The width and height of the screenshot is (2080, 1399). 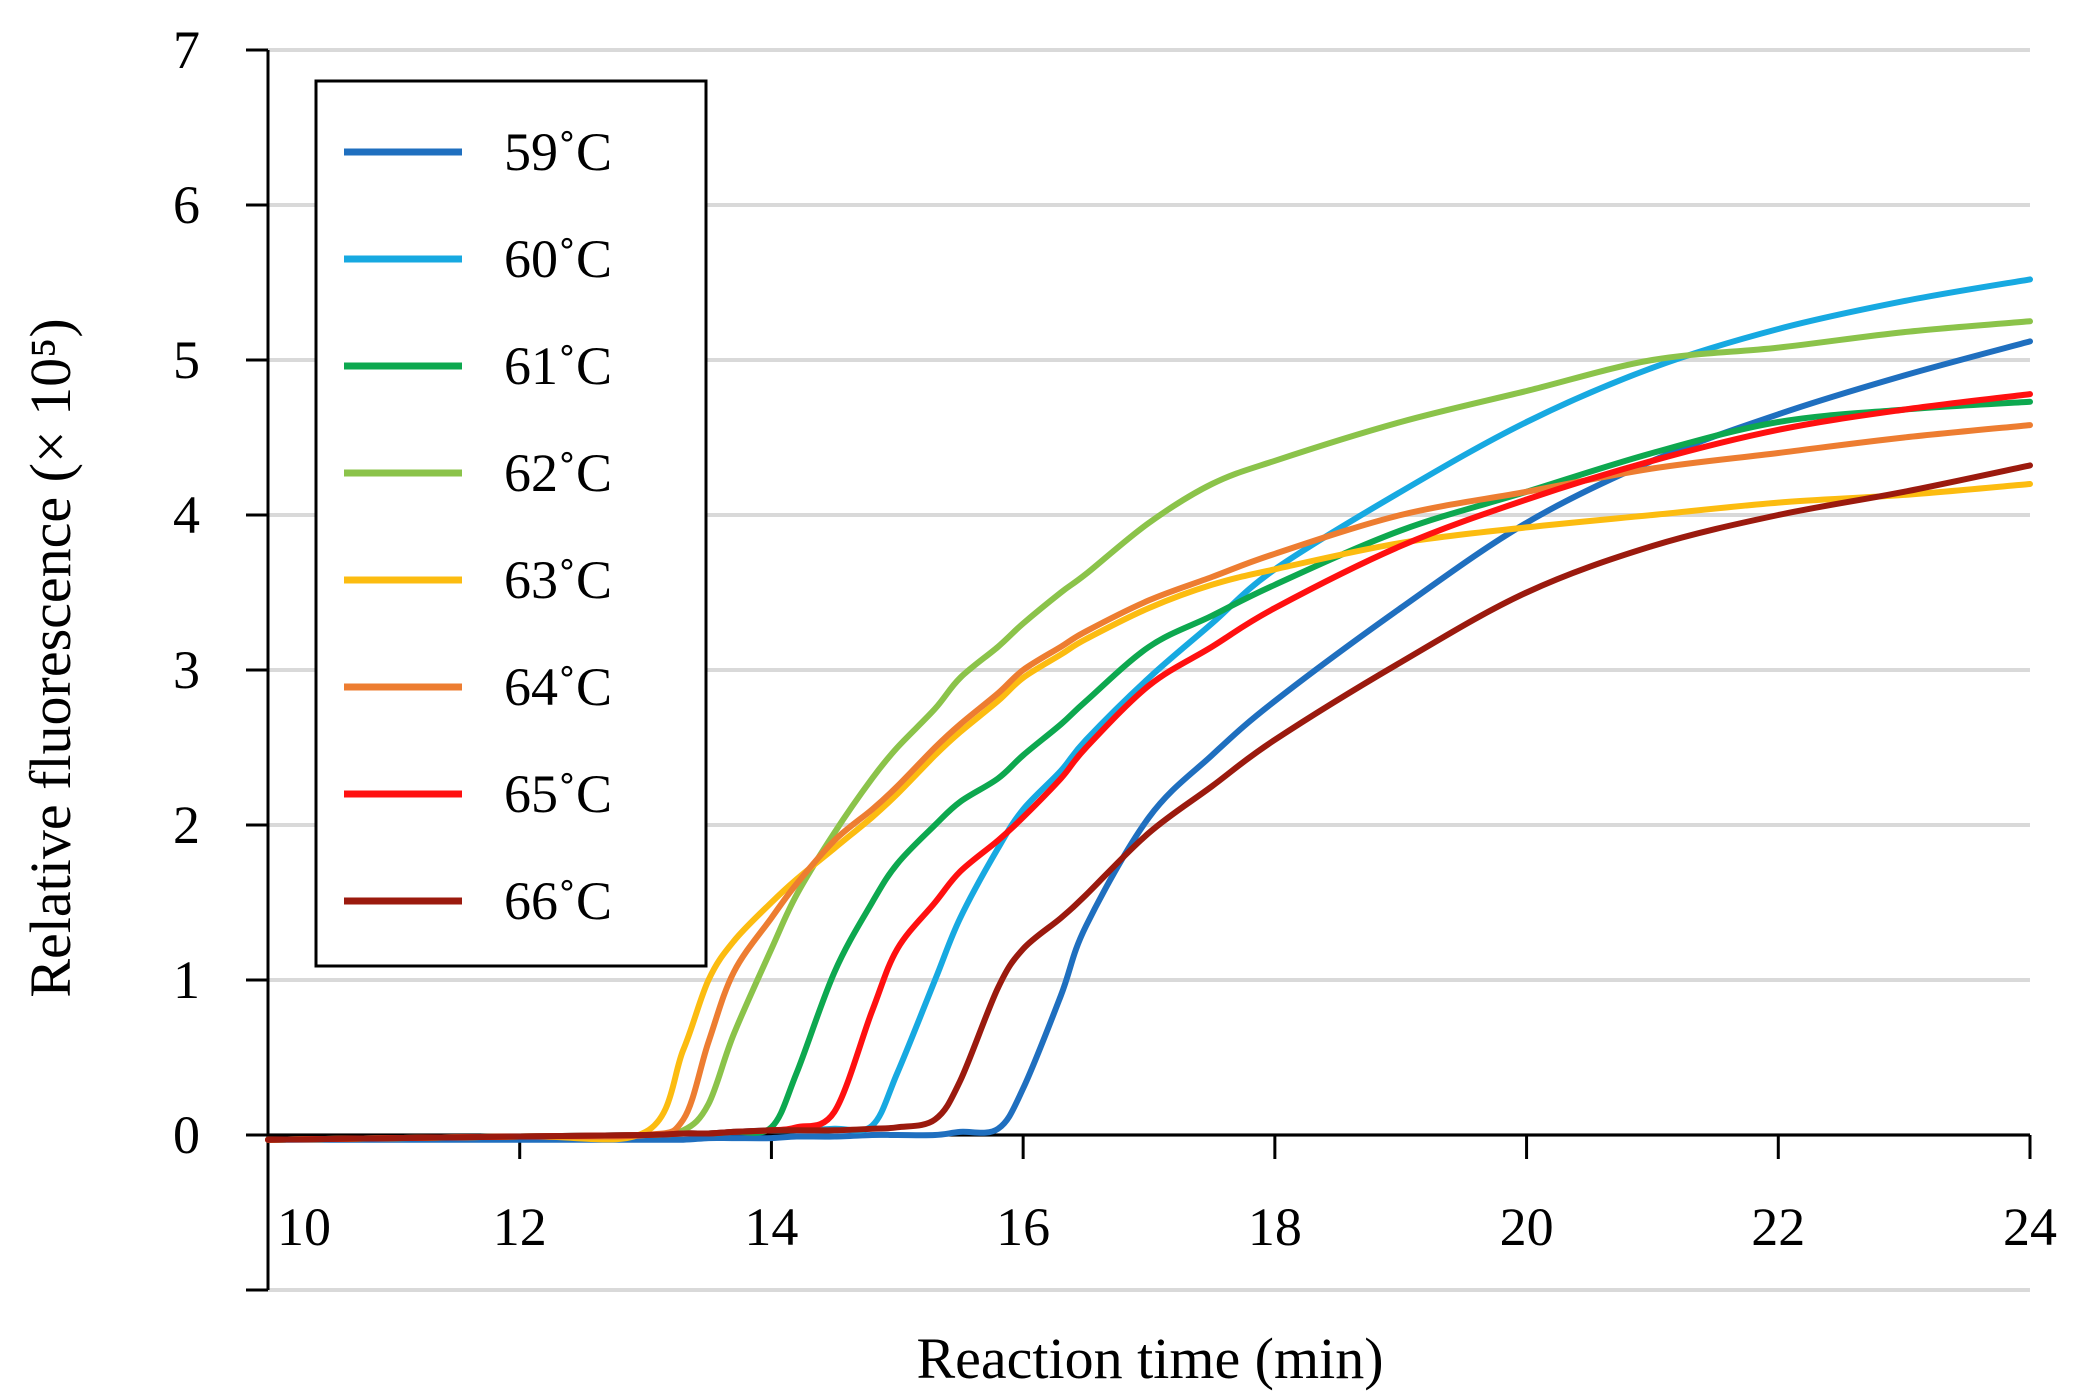 I want to click on x-tick-labels: 10 12 14 16 18 20 22 24, so click(x=1167, y=1227).